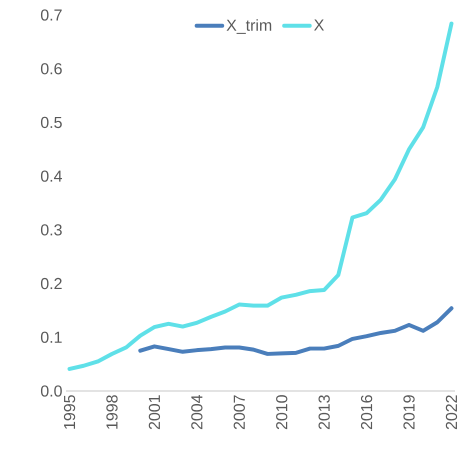  Describe the element at coordinates (196, 412) in the screenshot. I see `x-tick-label: 2004` at that location.